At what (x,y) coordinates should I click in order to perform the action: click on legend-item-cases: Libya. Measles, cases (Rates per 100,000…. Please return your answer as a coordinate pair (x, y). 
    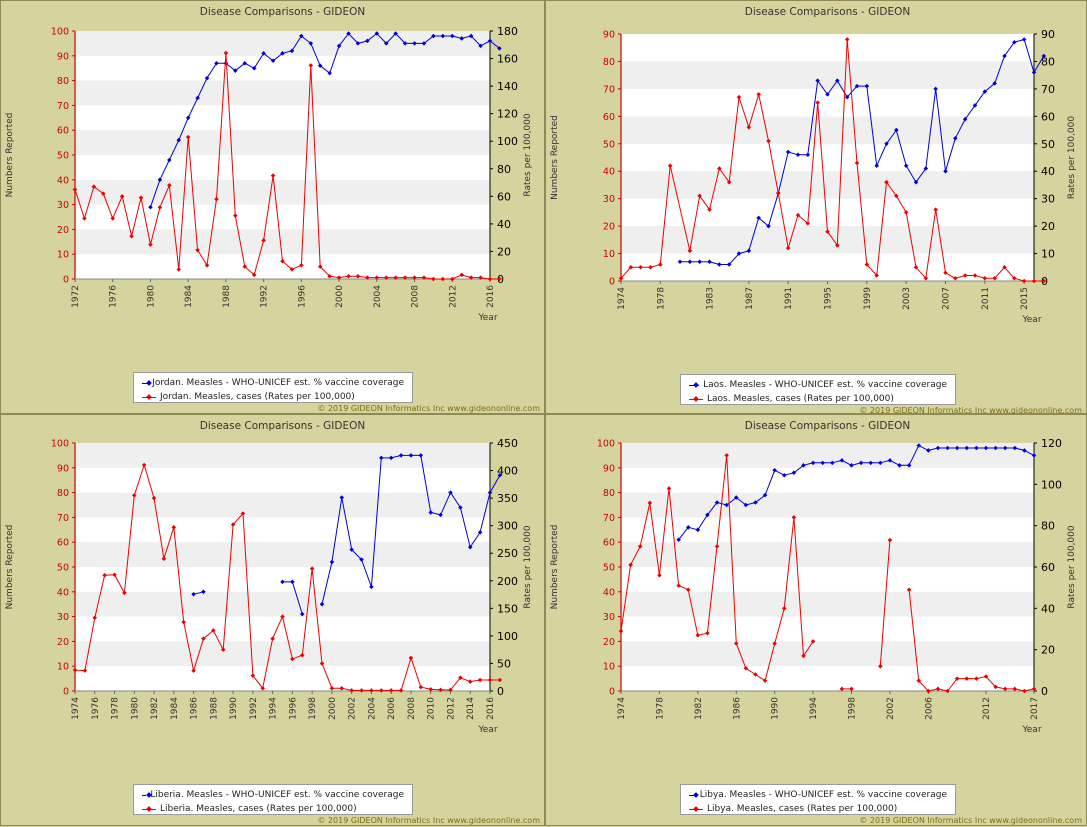
    Looking at the image, I should click on (818, 809).